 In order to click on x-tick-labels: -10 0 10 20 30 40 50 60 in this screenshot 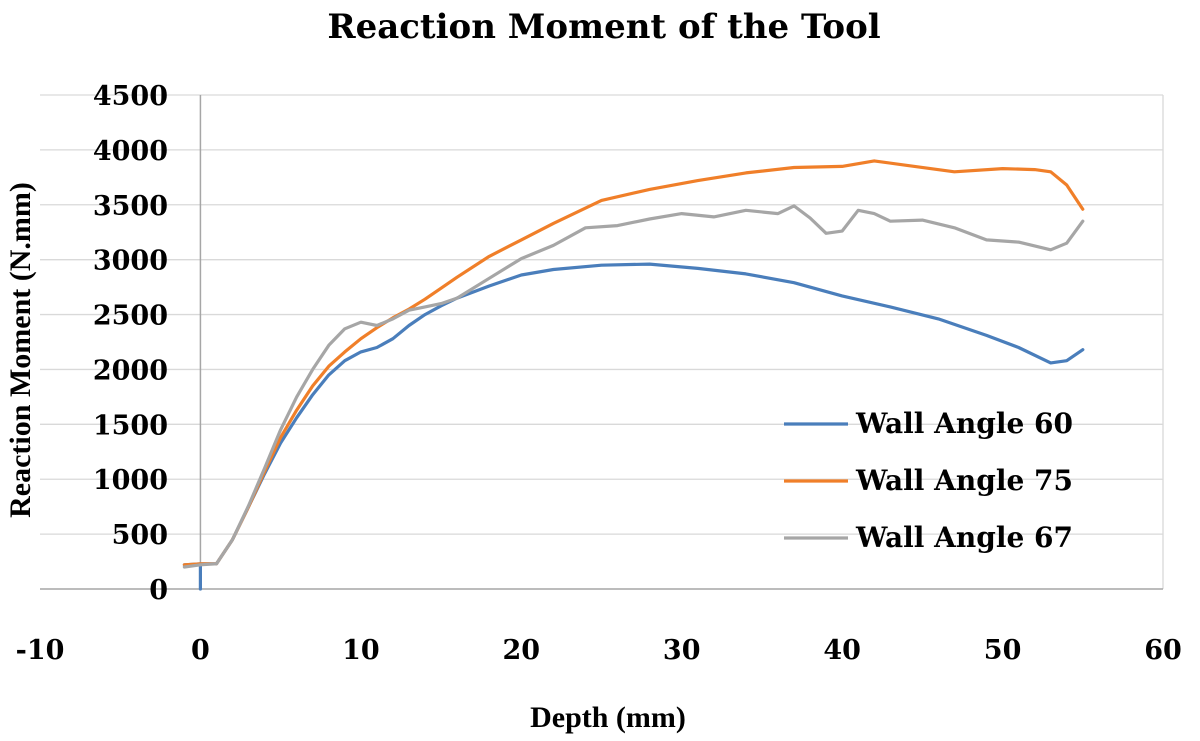, I will do `click(599, 650)`.